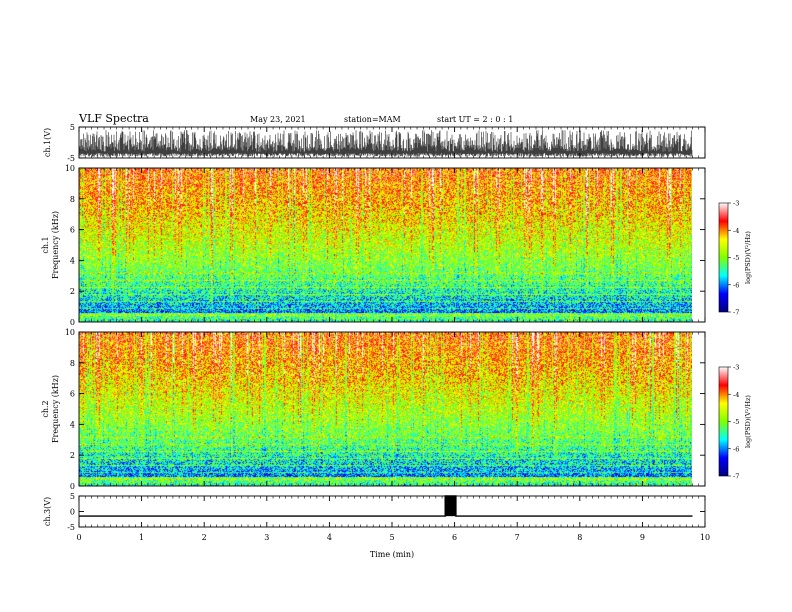  Describe the element at coordinates (642, 537) in the screenshot. I see `x-tick-label: 9` at that location.